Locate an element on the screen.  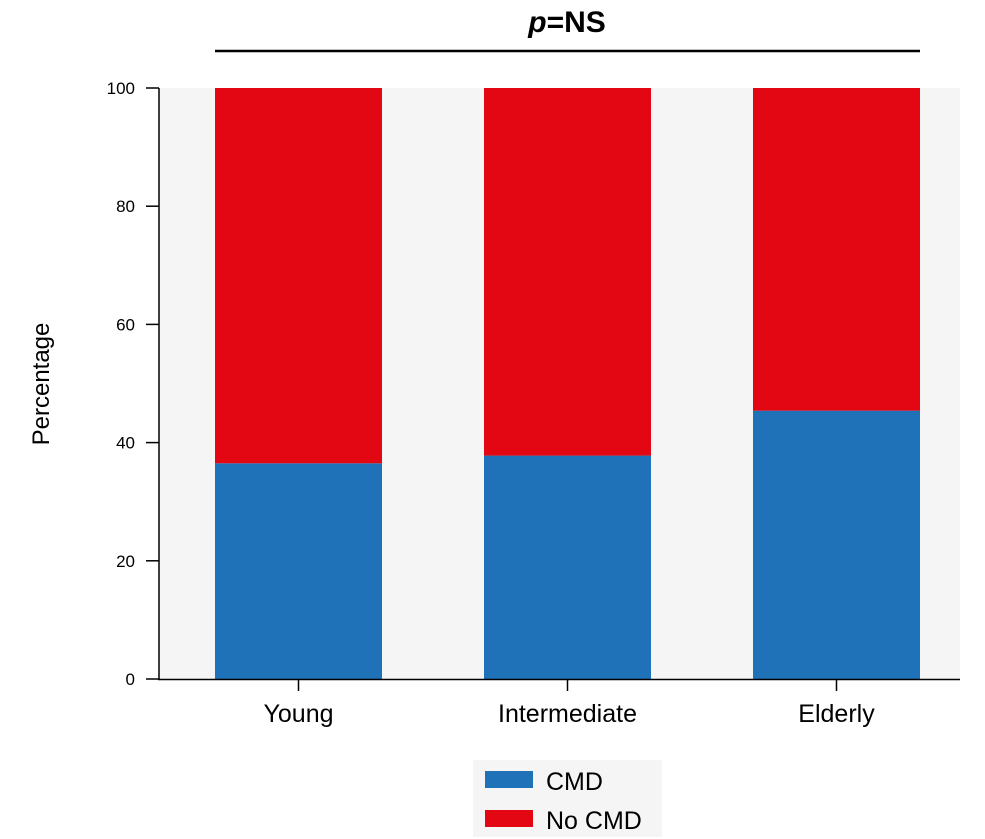
y-tick-label: 40 is located at coordinates (125, 443).